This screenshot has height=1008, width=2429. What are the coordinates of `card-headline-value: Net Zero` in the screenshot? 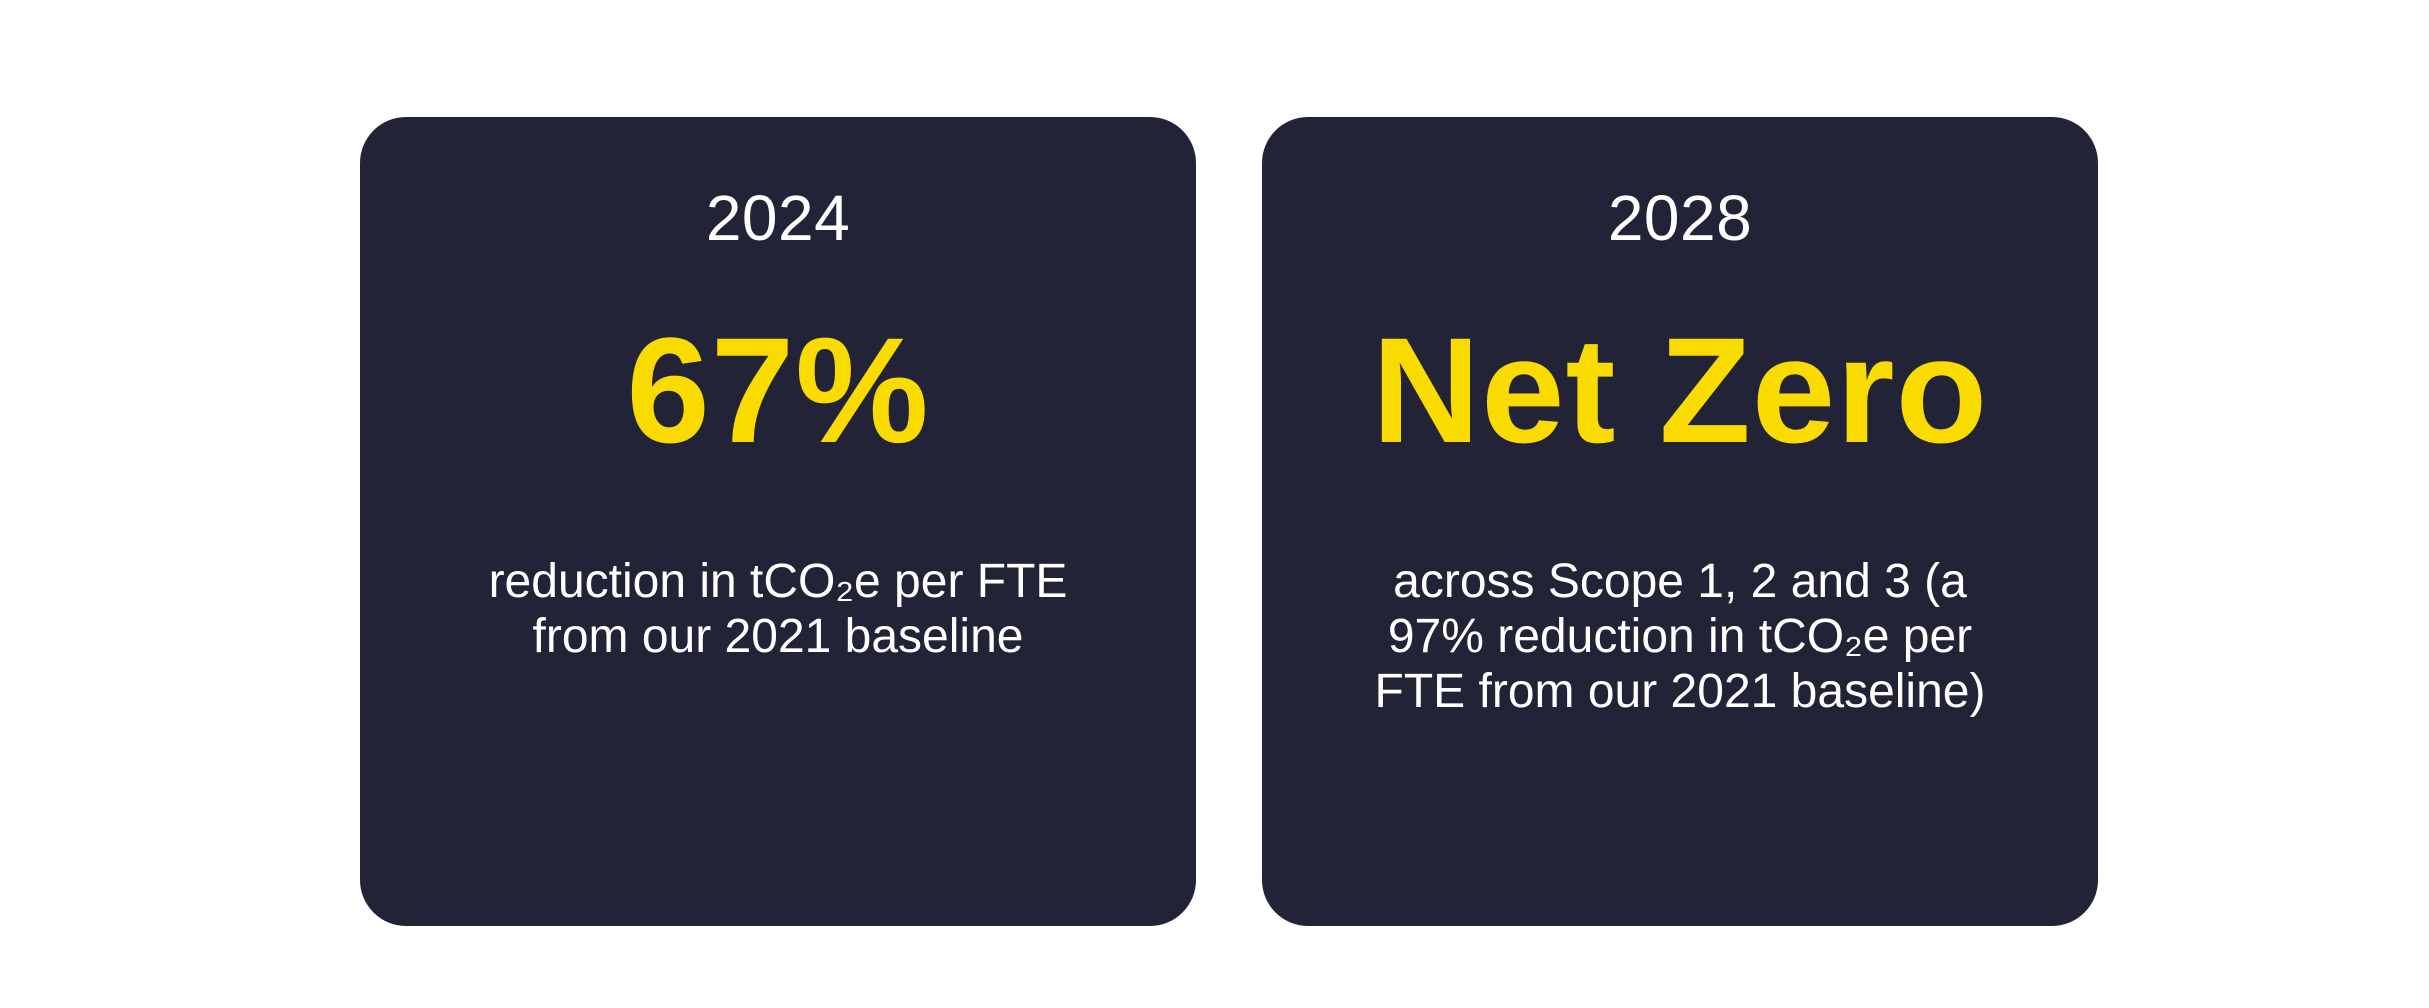 It's located at (1680, 390).